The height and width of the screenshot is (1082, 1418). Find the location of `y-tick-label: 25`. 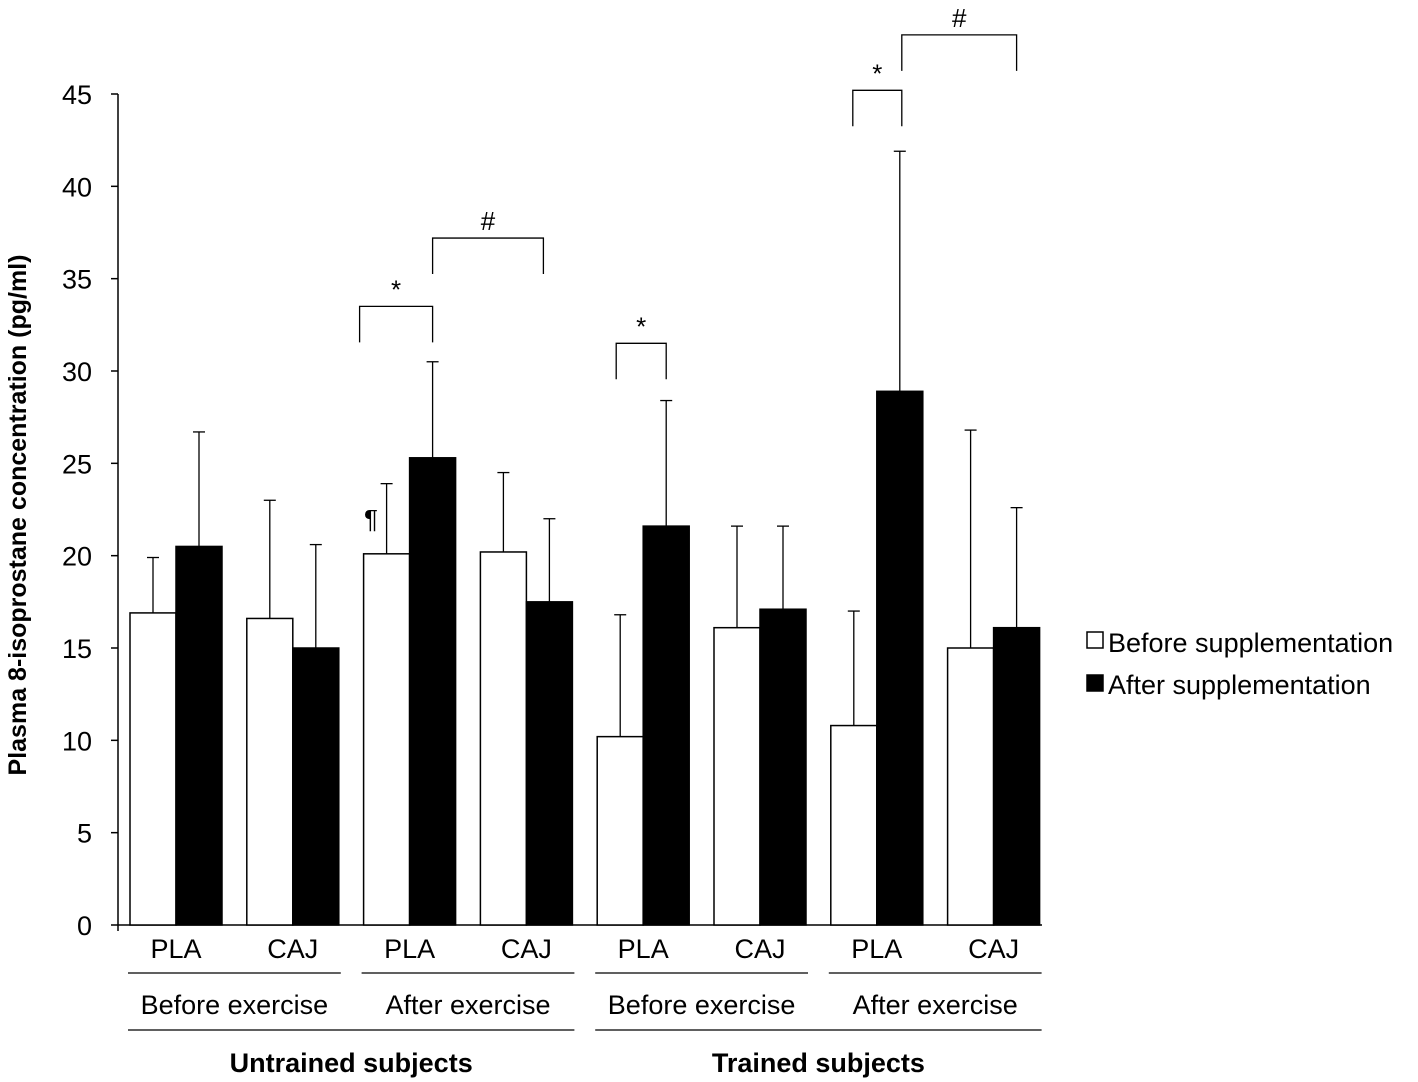

y-tick-label: 25 is located at coordinates (77, 464).